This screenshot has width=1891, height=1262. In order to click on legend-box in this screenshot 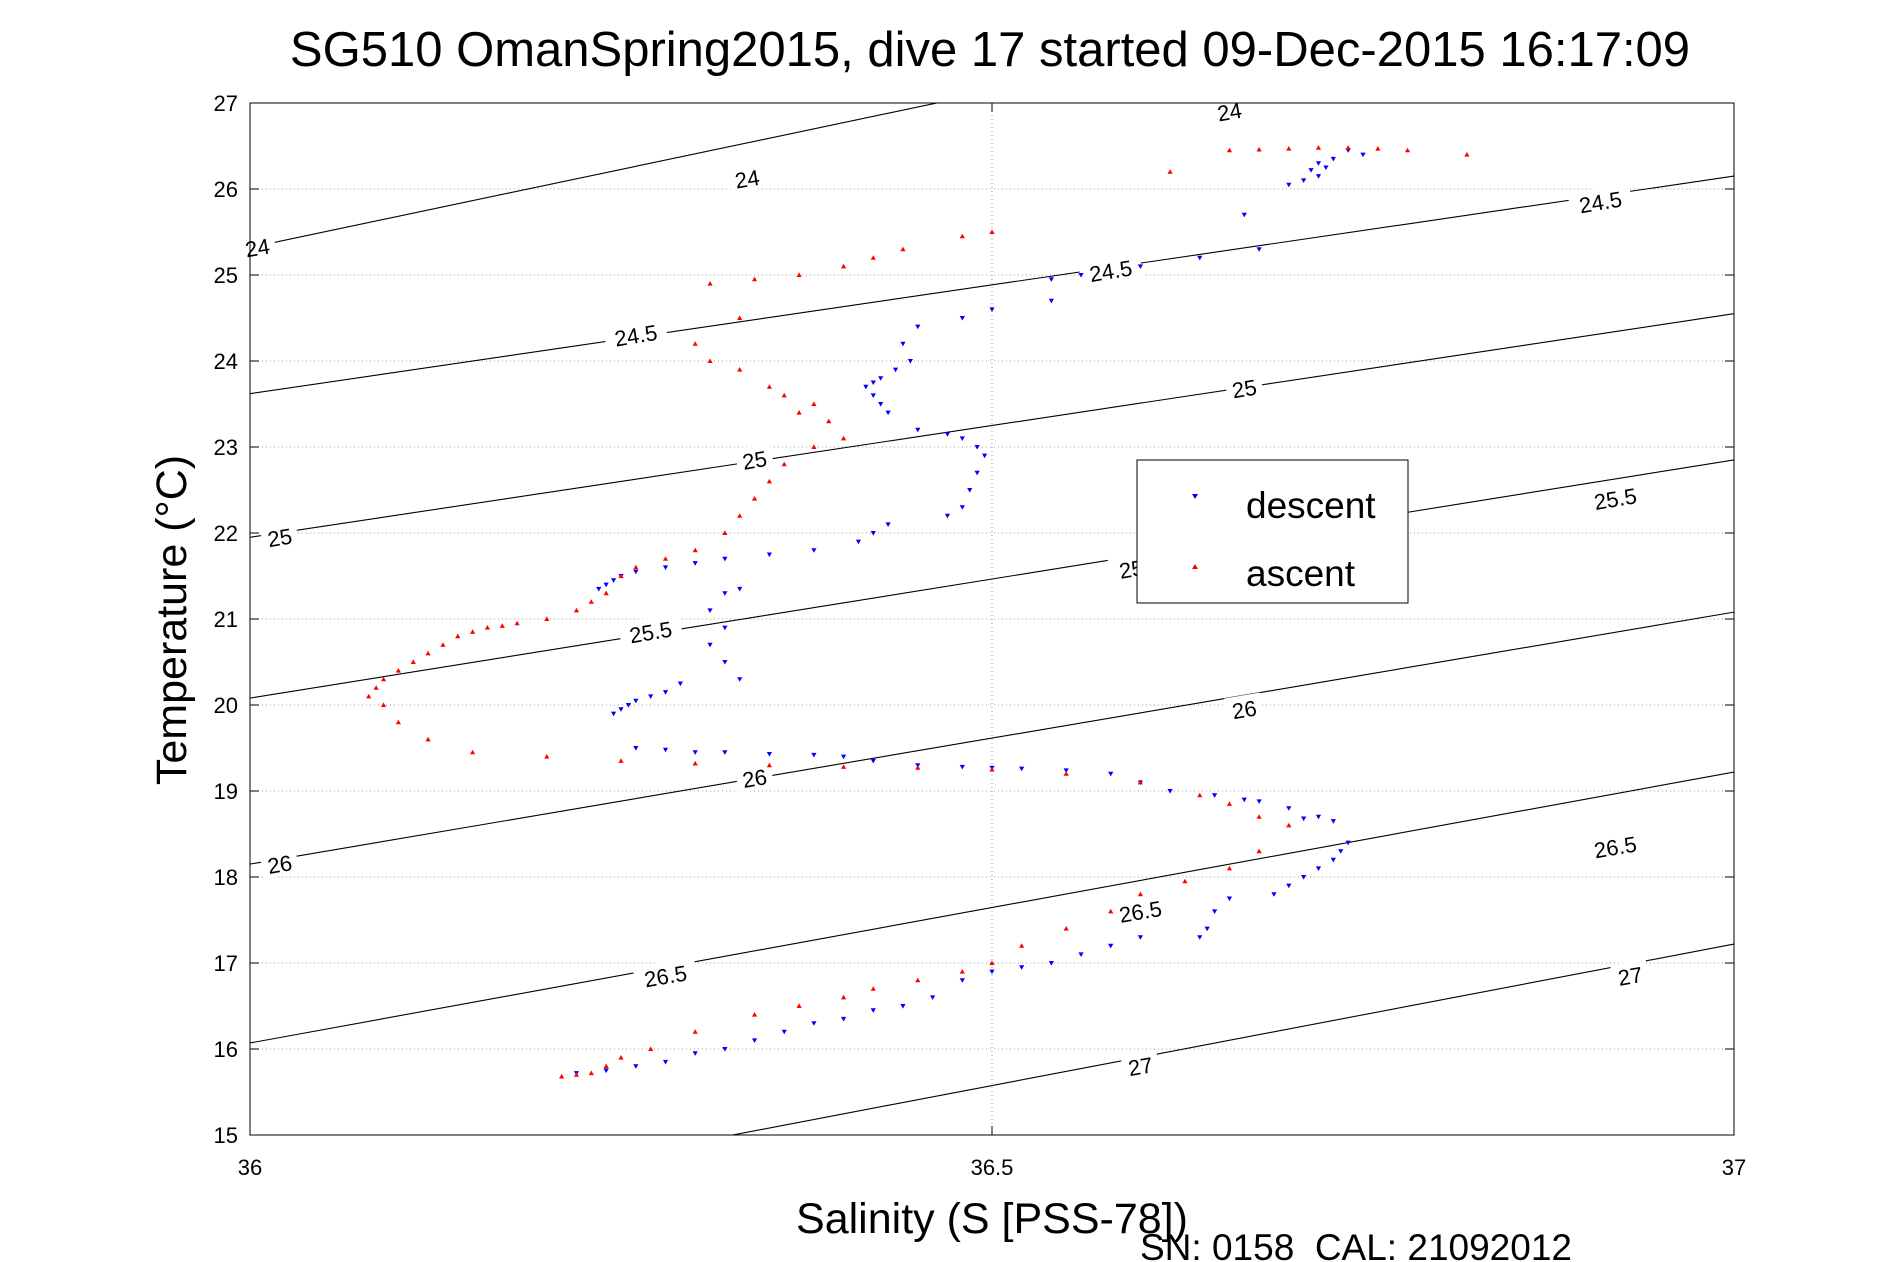, I will do `click(1272, 531)`.